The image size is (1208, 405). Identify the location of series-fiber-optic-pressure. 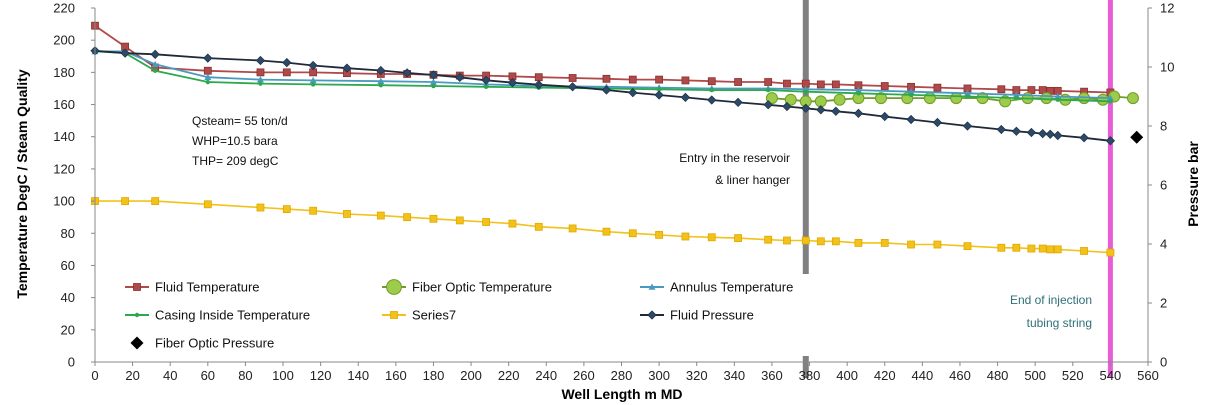
(1137, 137).